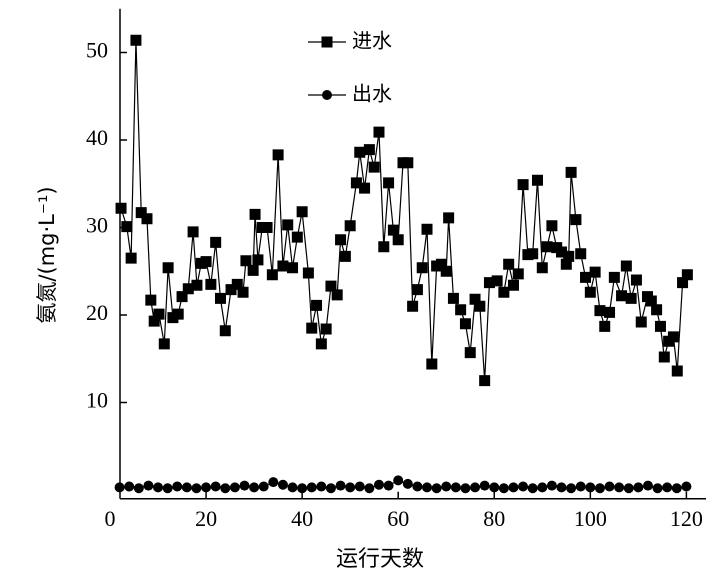  What do you see at coordinates (372, 94) in the screenshot?
I see `legend-label: 出水` at bounding box center [372, 94].